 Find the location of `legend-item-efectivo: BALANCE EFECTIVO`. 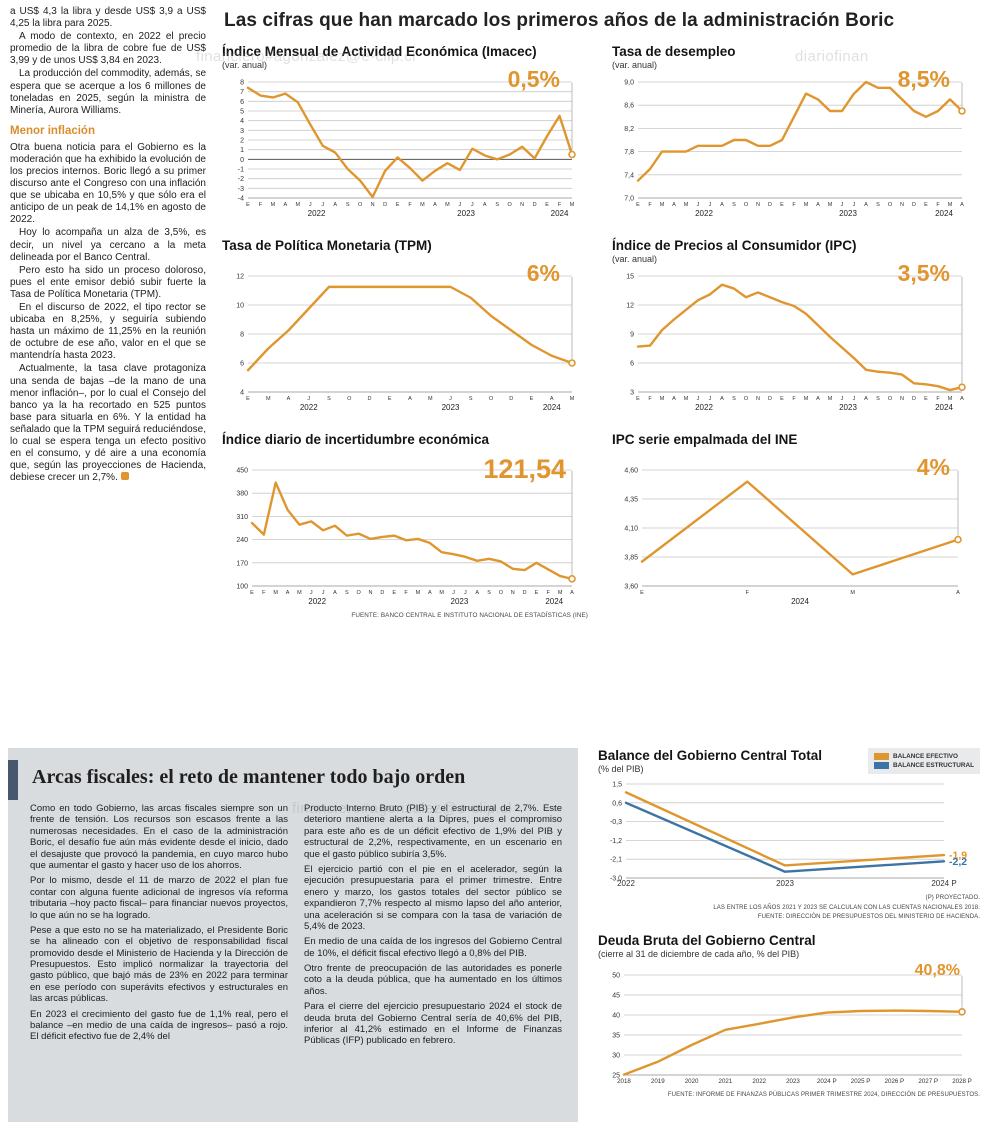

legend-item-efectivo: BALANCE EFECTIVO is located at coordinates (924, 756).